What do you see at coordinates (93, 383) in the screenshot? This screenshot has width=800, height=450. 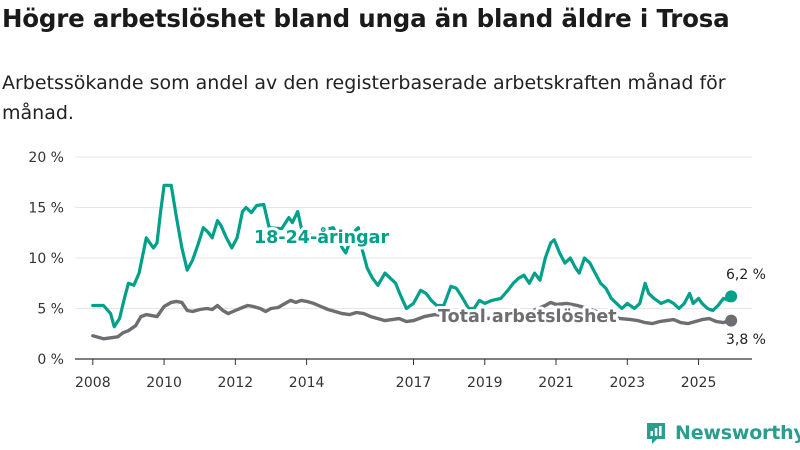 I see `x-tick-label: 2008` at bounding box center [93, 383].